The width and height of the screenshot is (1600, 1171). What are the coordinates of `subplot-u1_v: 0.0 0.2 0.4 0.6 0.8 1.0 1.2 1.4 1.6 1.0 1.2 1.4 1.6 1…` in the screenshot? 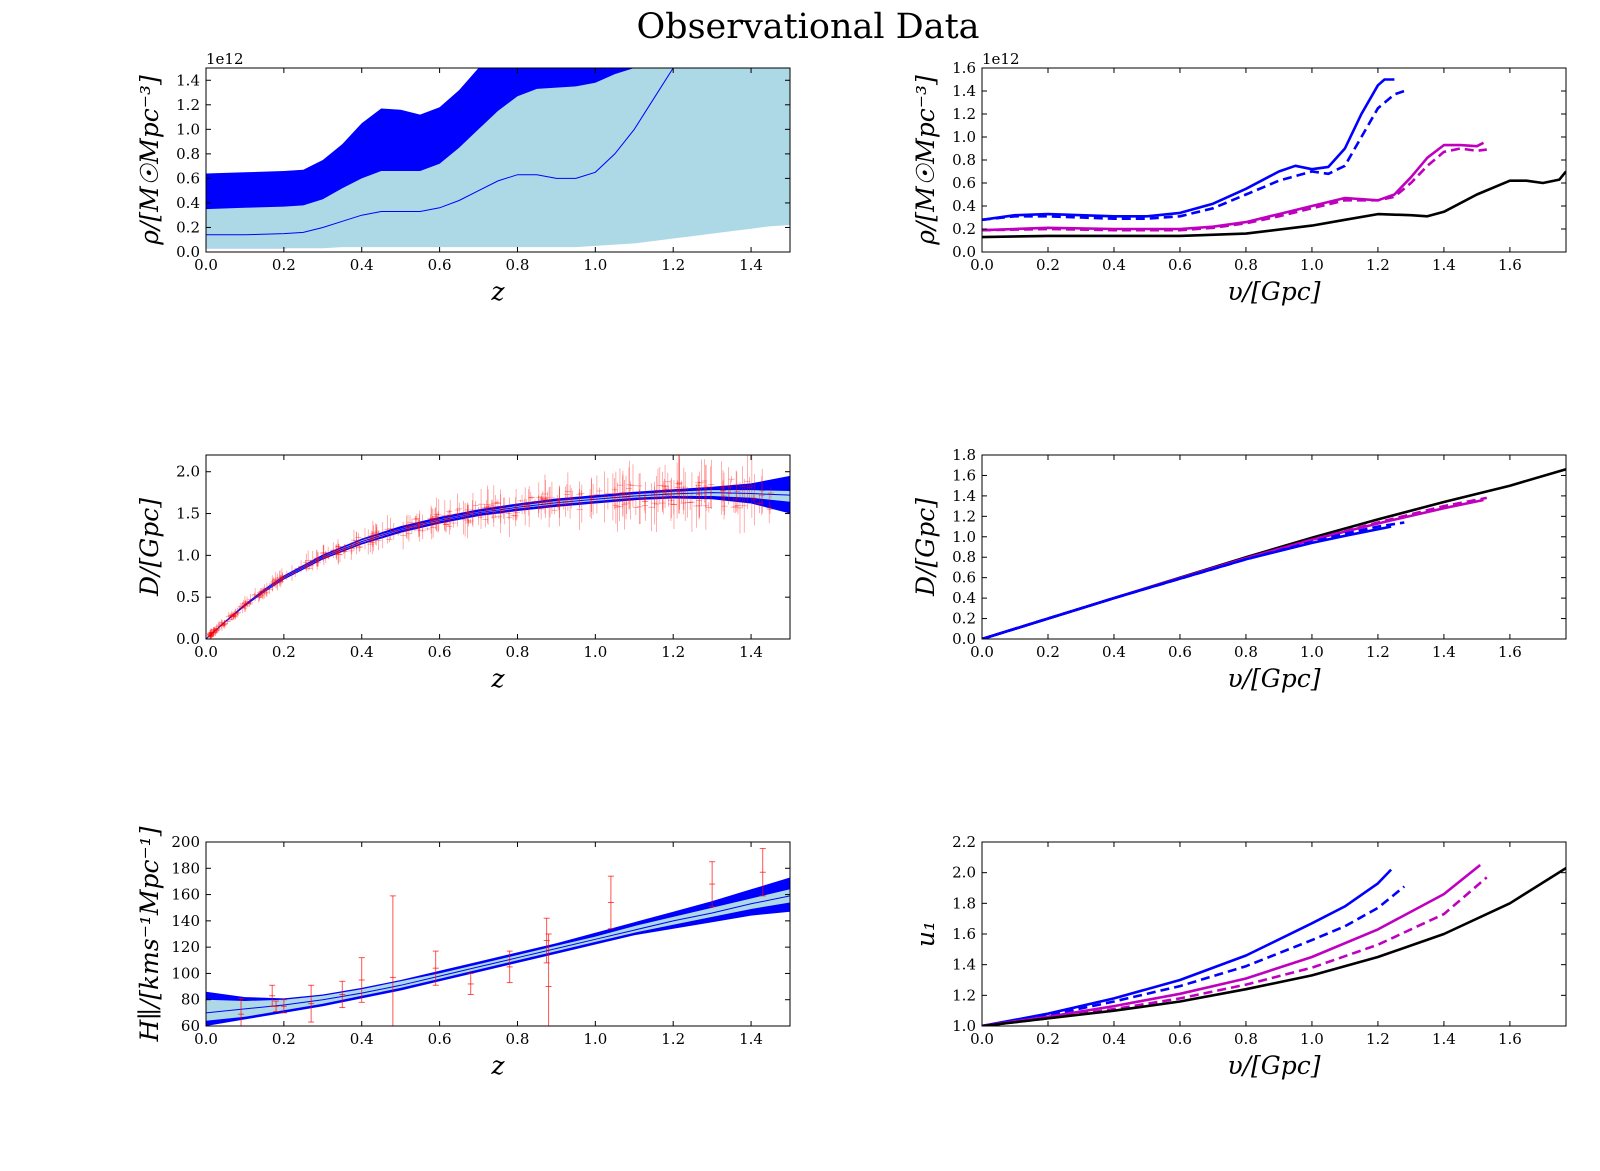 It's located at (1239, 956).